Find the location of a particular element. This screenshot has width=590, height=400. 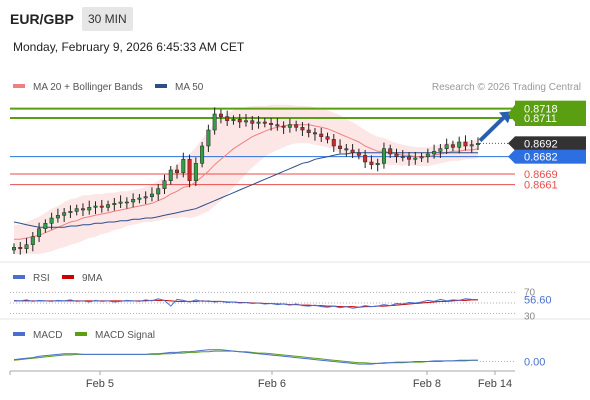

ma50-line is located at coordinates (245, 190).